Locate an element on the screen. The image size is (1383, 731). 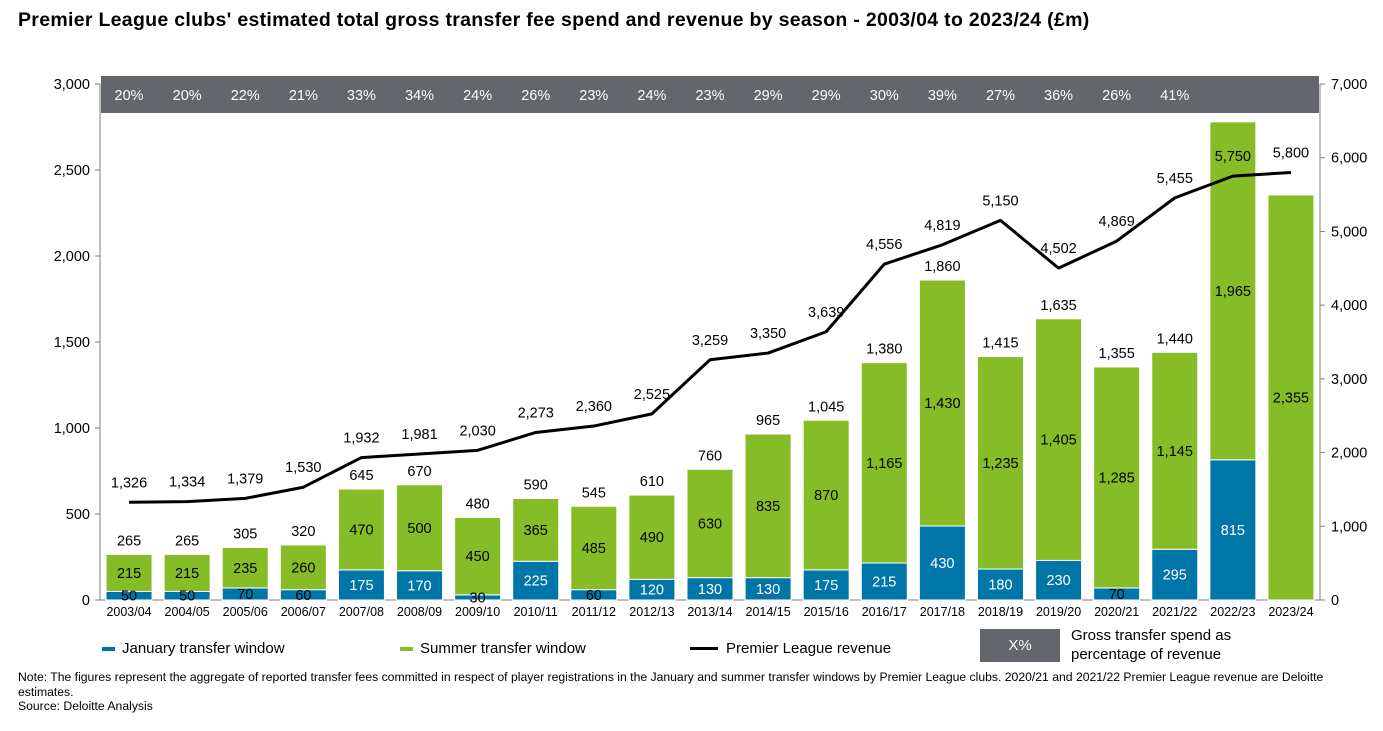
label-january: 130 is located at coordinates (768, 590).